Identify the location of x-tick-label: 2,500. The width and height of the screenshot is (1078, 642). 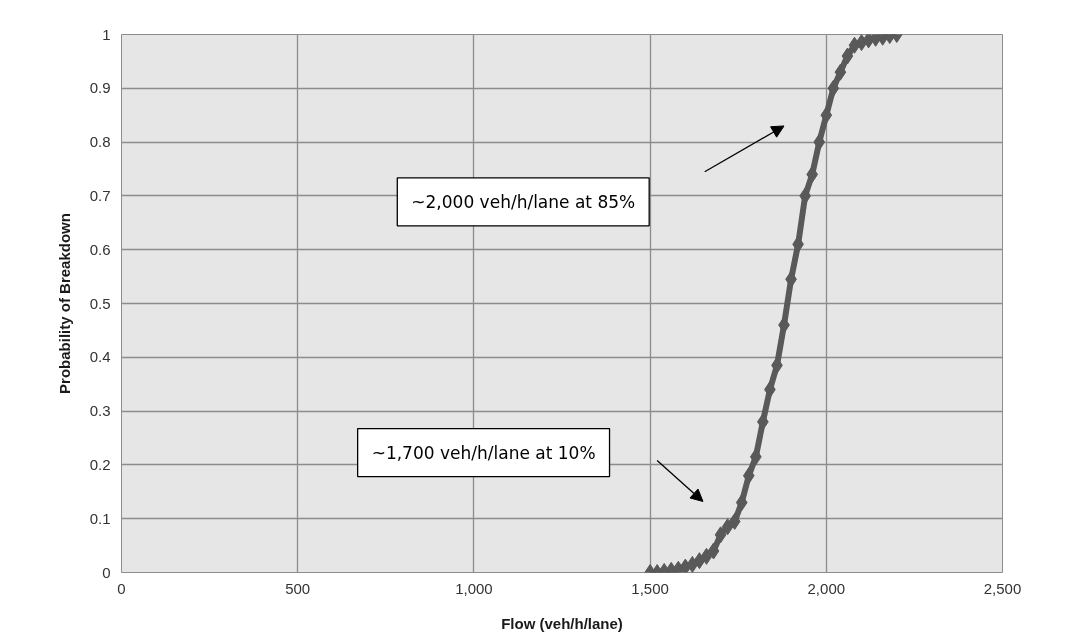
(1002, 588).